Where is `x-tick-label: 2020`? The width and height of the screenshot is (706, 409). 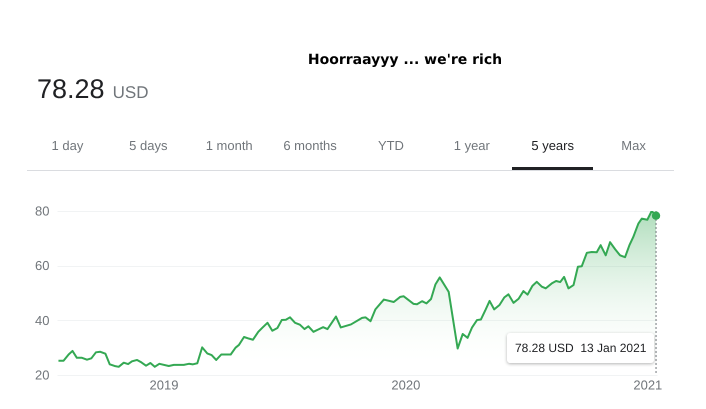
x-tick-label: 2020 is located at coordinates (405, 385).